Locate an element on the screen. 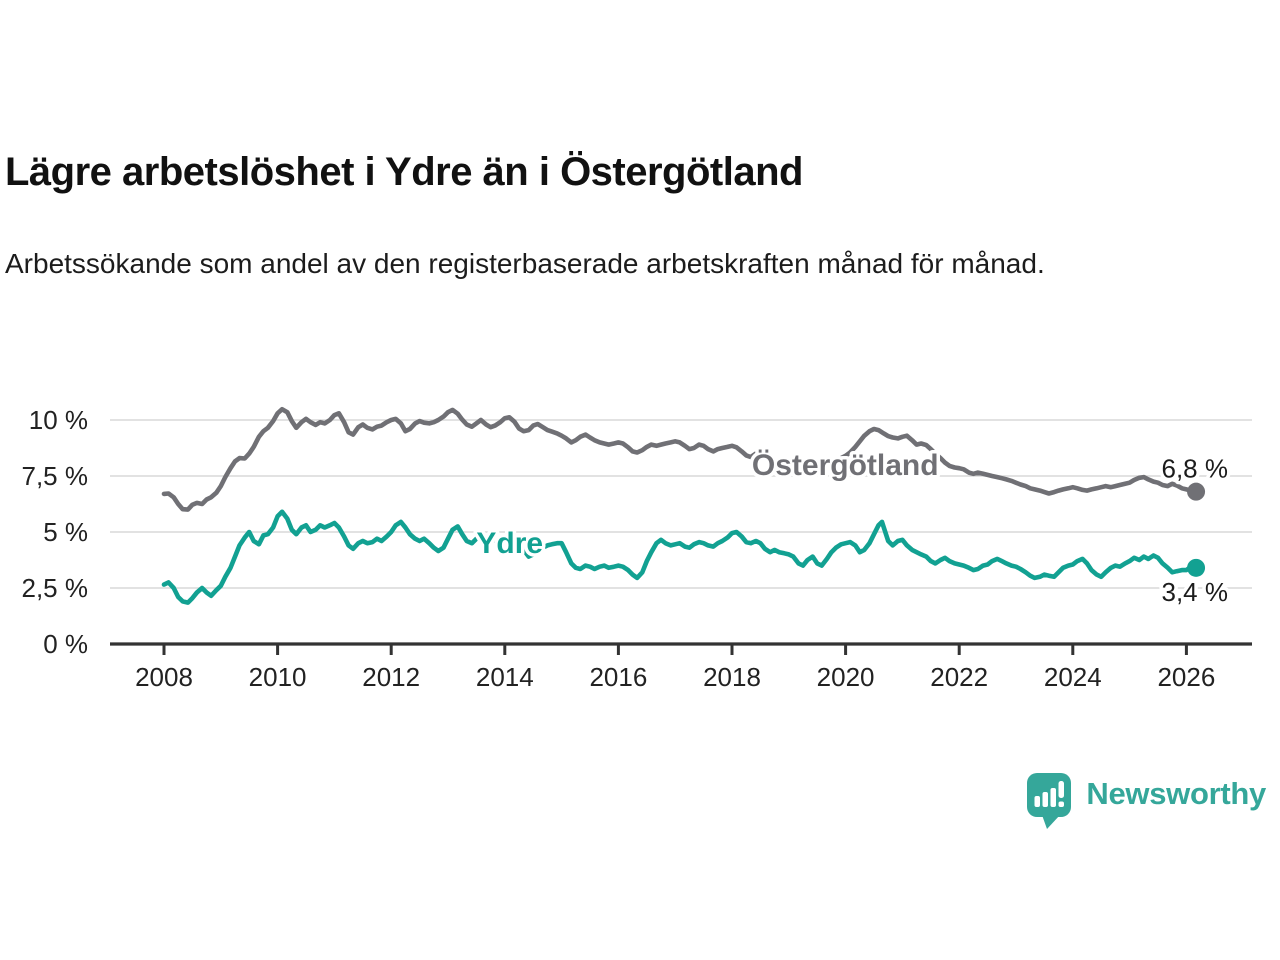 The height and width of the screenshot is (960, 1280). series-end-value-östergötland: 6,8 % is located at coordinates (1195, 469).